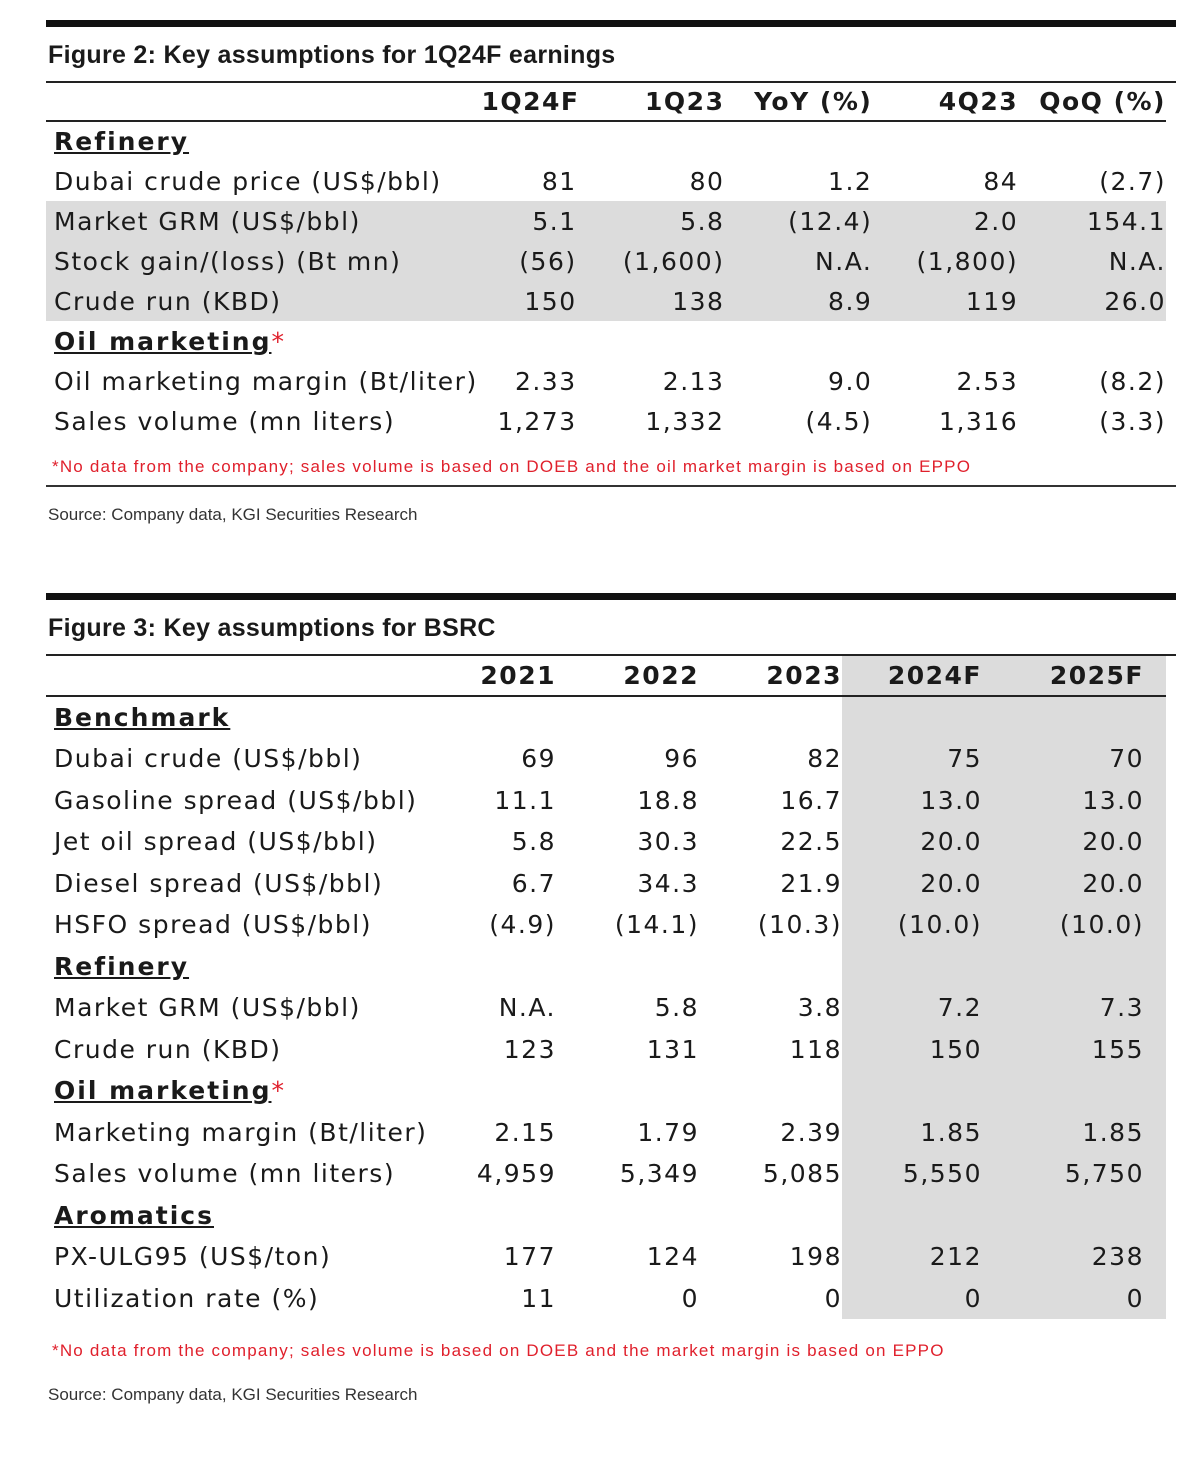 This screenshot has height=1466, width=1200. What do you see at coordinates (923, 676) in the screenshot?
I see `column-header: 2024F` at bounding box center [923, 676].